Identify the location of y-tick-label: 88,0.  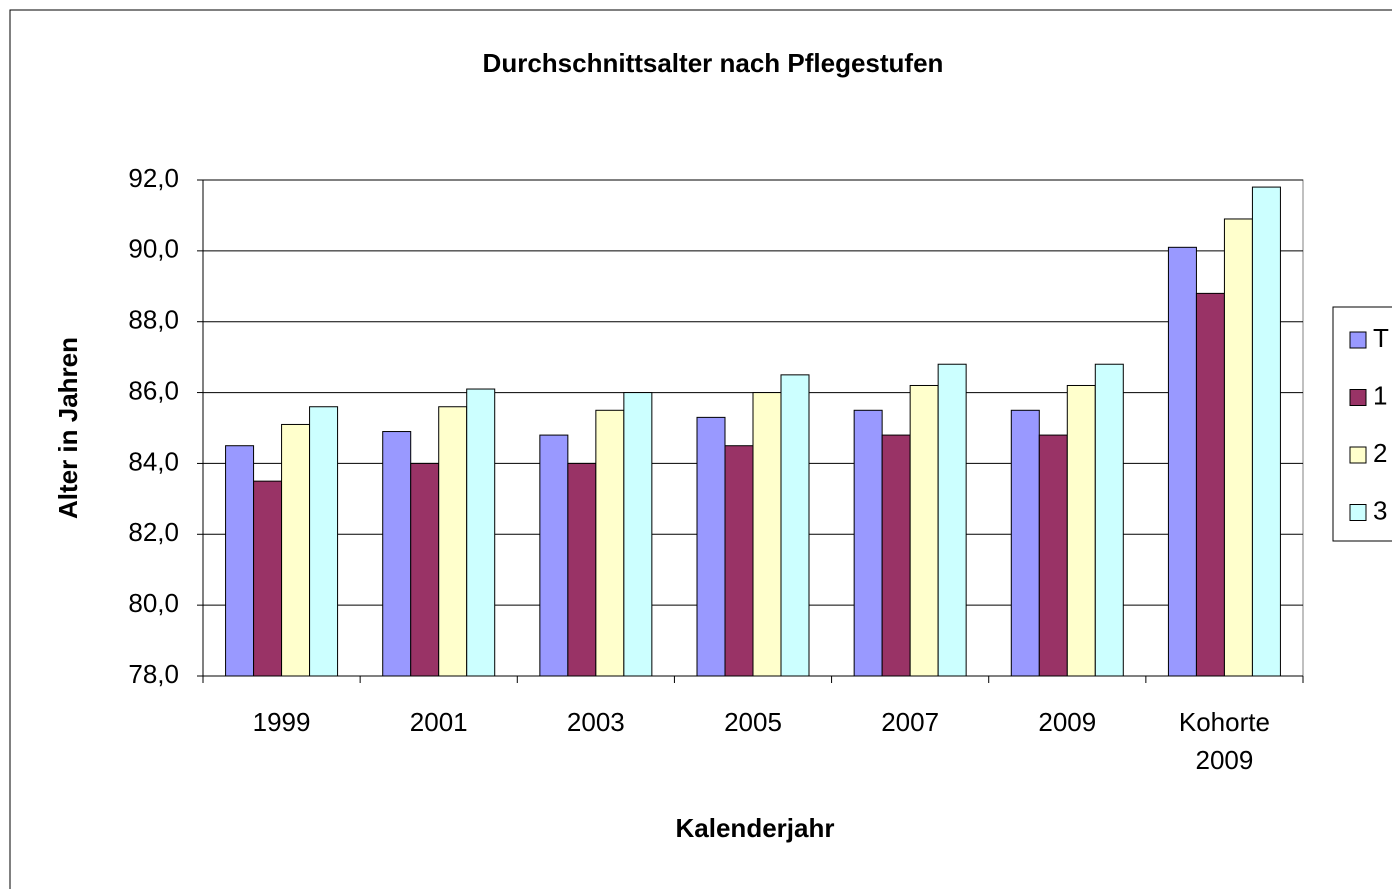
(153, 320).